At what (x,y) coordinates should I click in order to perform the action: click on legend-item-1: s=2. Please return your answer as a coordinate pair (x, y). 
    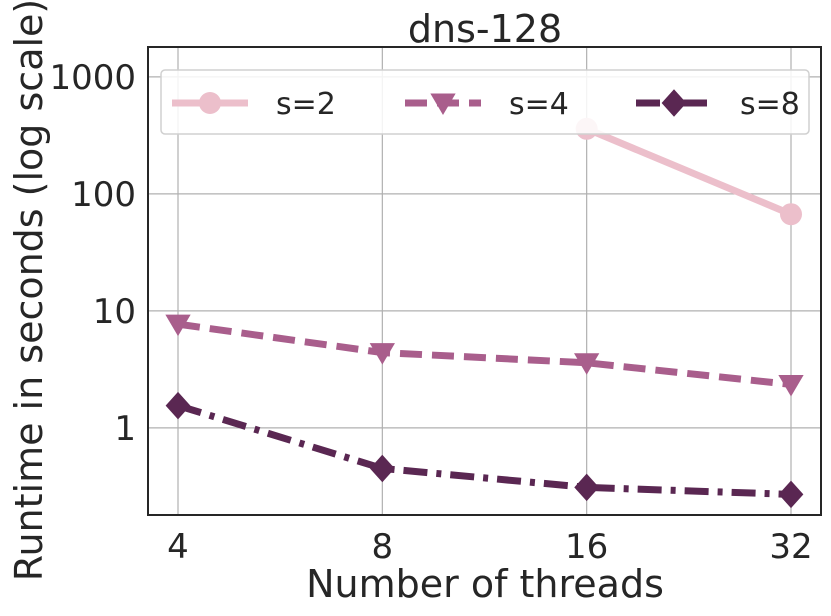
    Looking at the image, I should click on (254, 104).